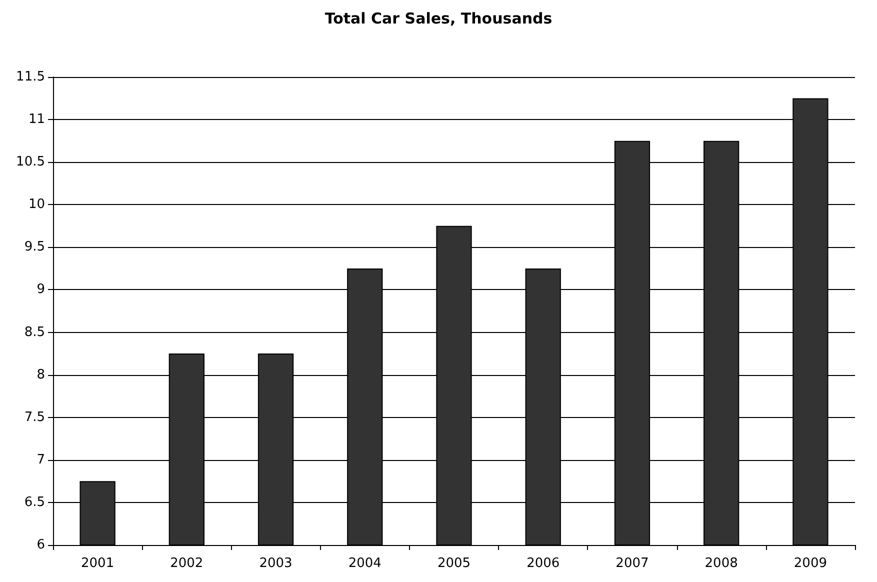 This screenshot has height=582, width=877. I want to click on x-tick-label: 2007, so click(632, 563).